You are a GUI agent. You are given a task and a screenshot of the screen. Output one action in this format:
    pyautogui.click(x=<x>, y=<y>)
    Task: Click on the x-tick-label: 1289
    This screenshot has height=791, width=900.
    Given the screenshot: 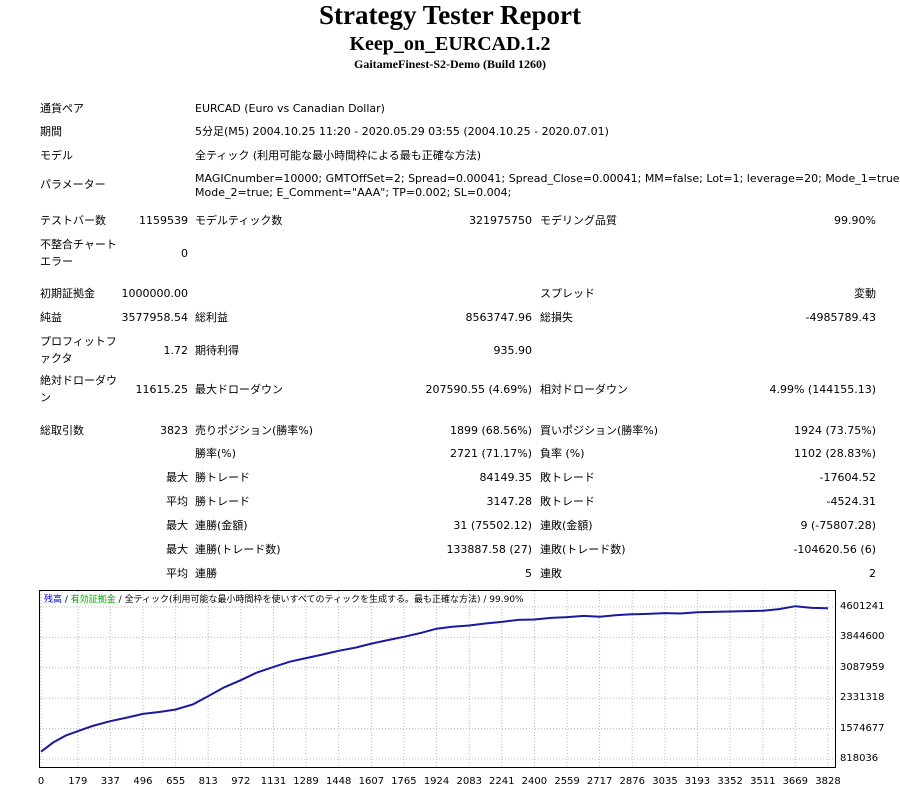 What is the action you would take?
    pyautogui.click(x=306, y=781)
    